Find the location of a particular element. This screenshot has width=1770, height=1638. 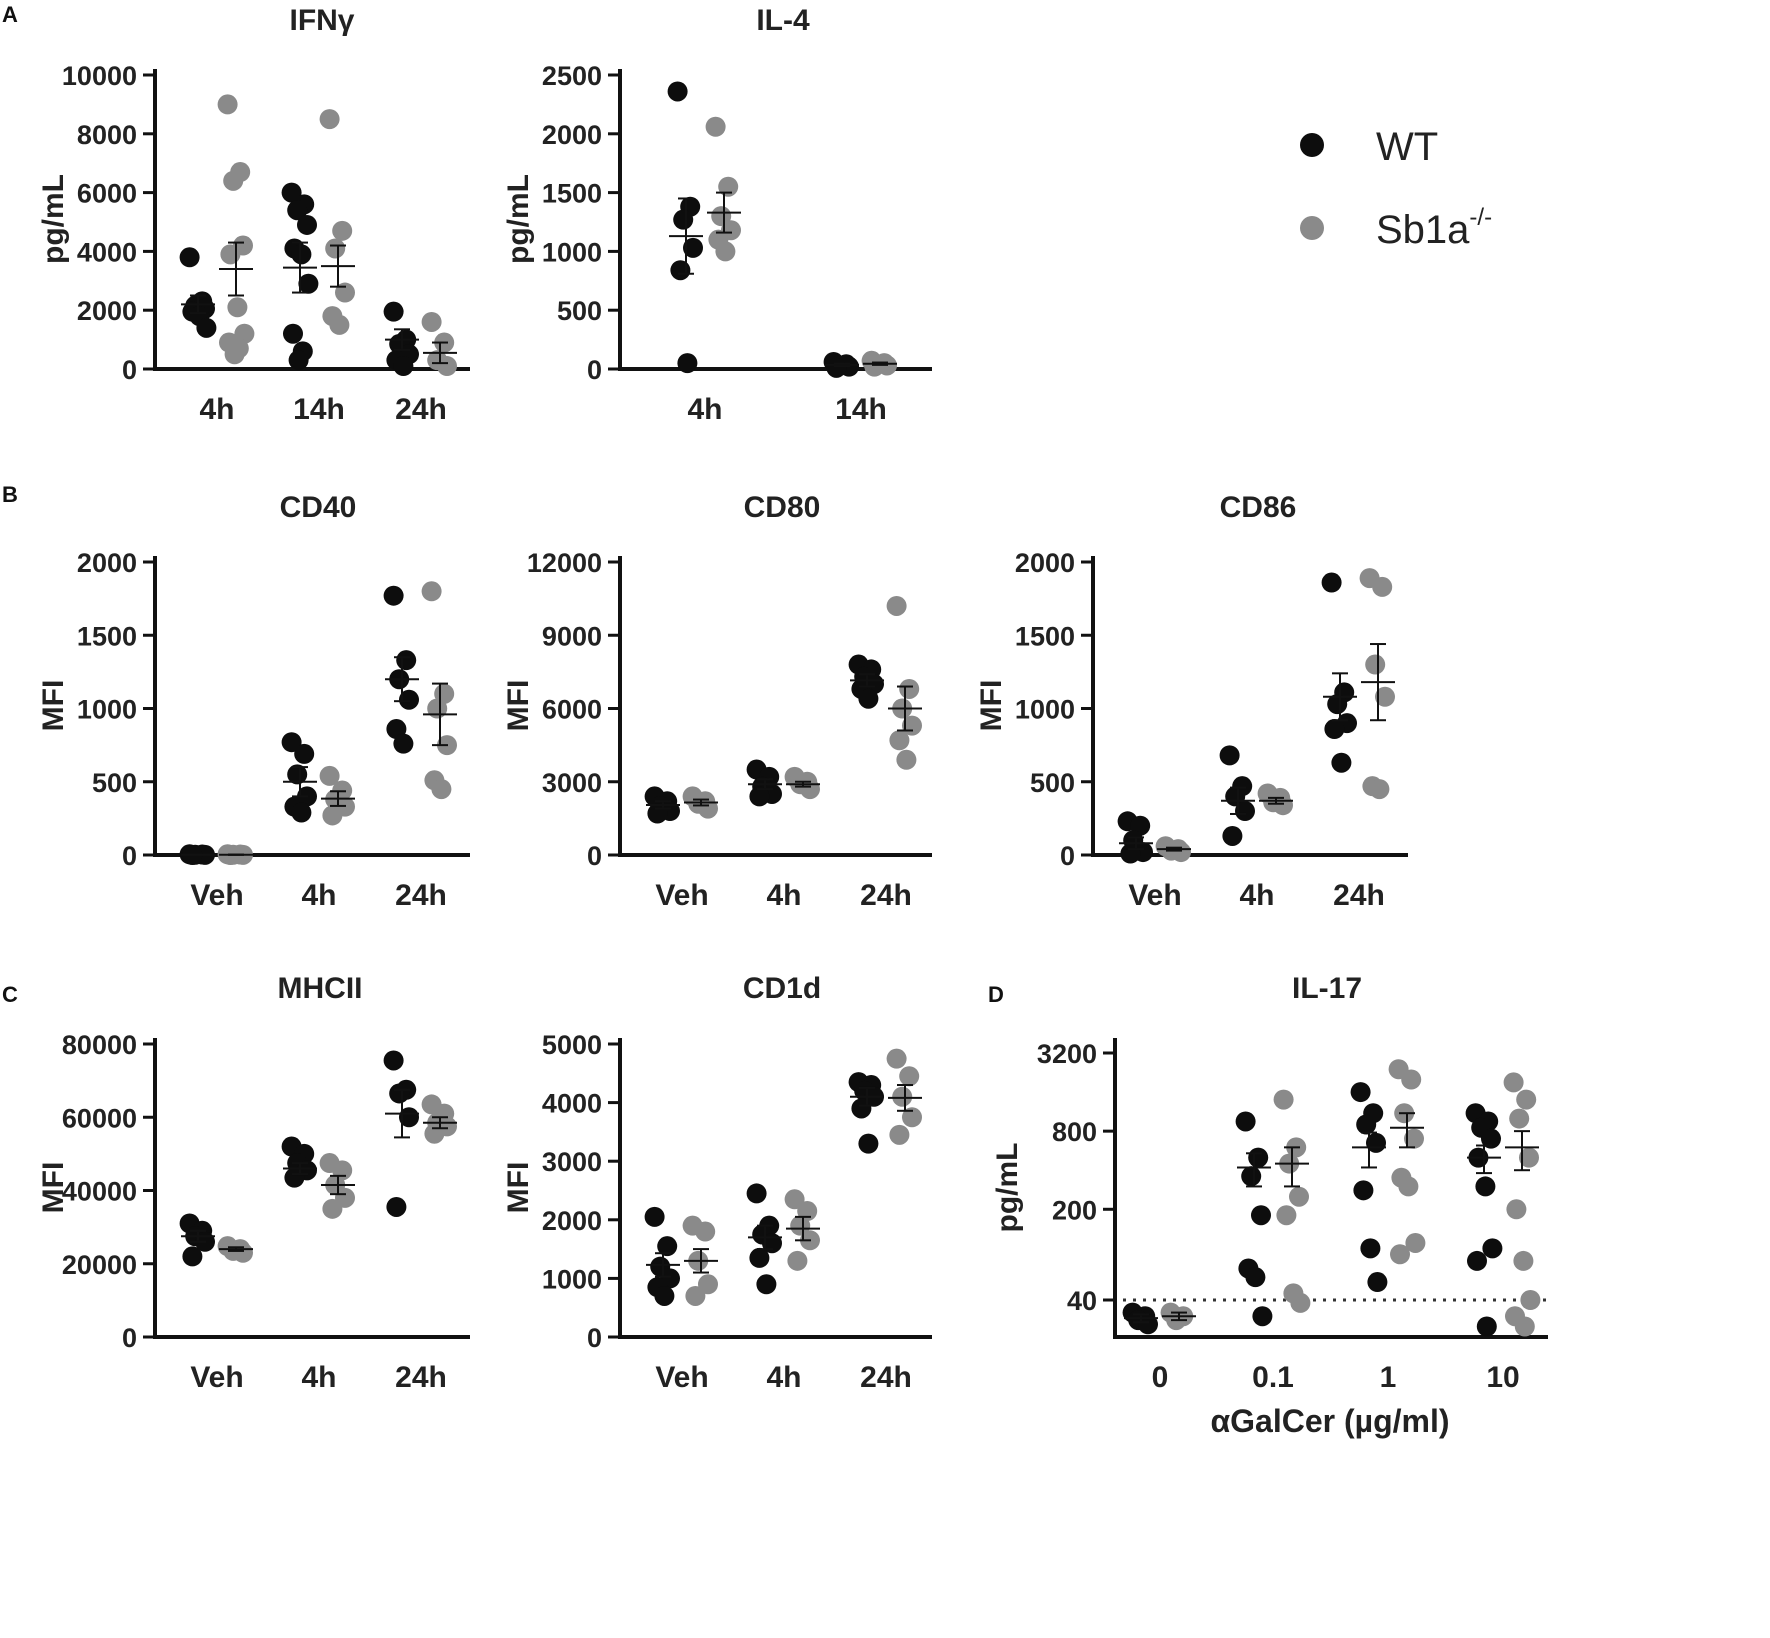

chart-title: IL-17 is located at coordinates (1327, 988).